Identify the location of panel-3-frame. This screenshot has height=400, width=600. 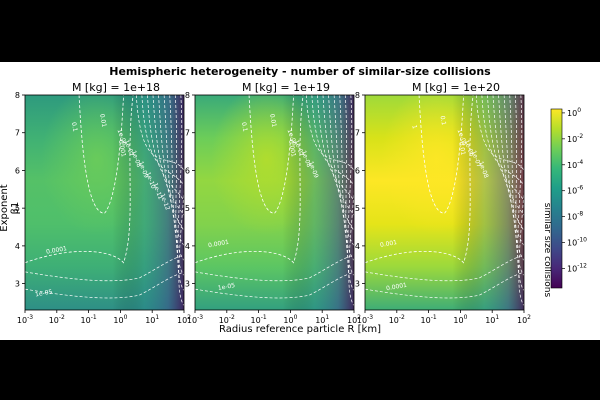
(444, 202).